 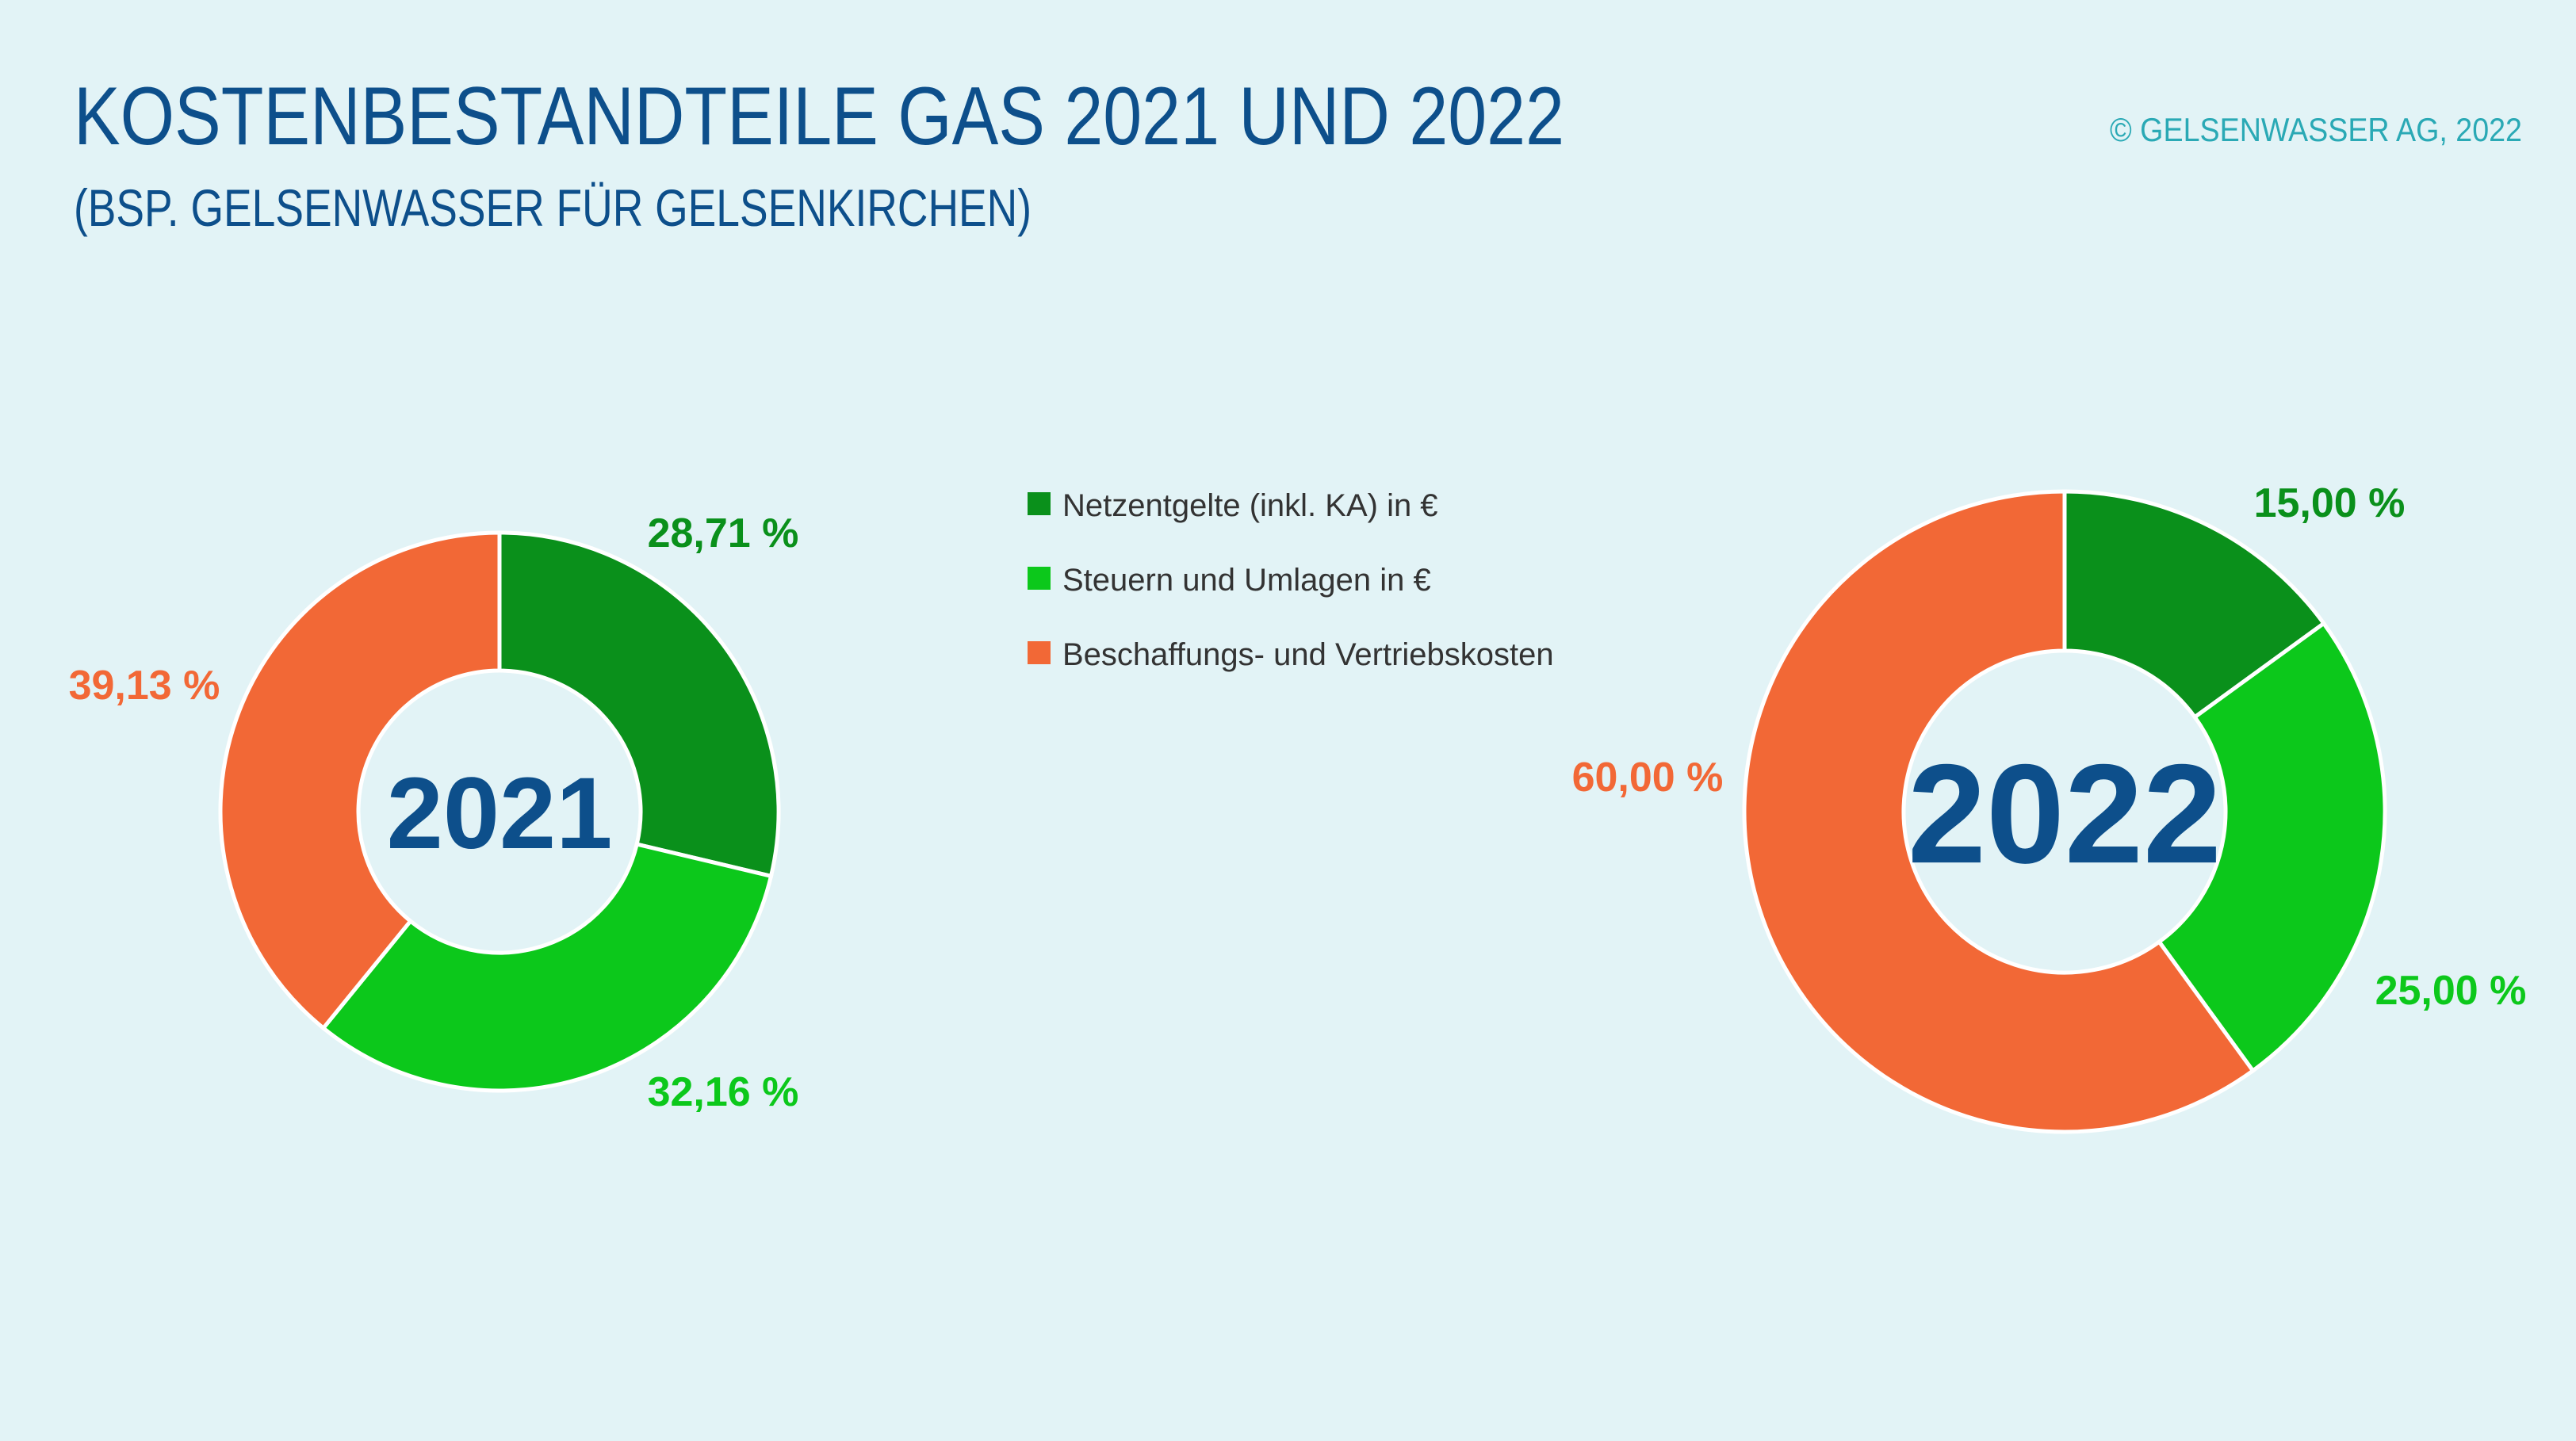 What do you see at coordinates (553, 207) in the screenshot?
I see `subtitle: (BSP. GELSENWASSER FÜR GELSENKIRCHEN)` at bounding box center [553, 207].